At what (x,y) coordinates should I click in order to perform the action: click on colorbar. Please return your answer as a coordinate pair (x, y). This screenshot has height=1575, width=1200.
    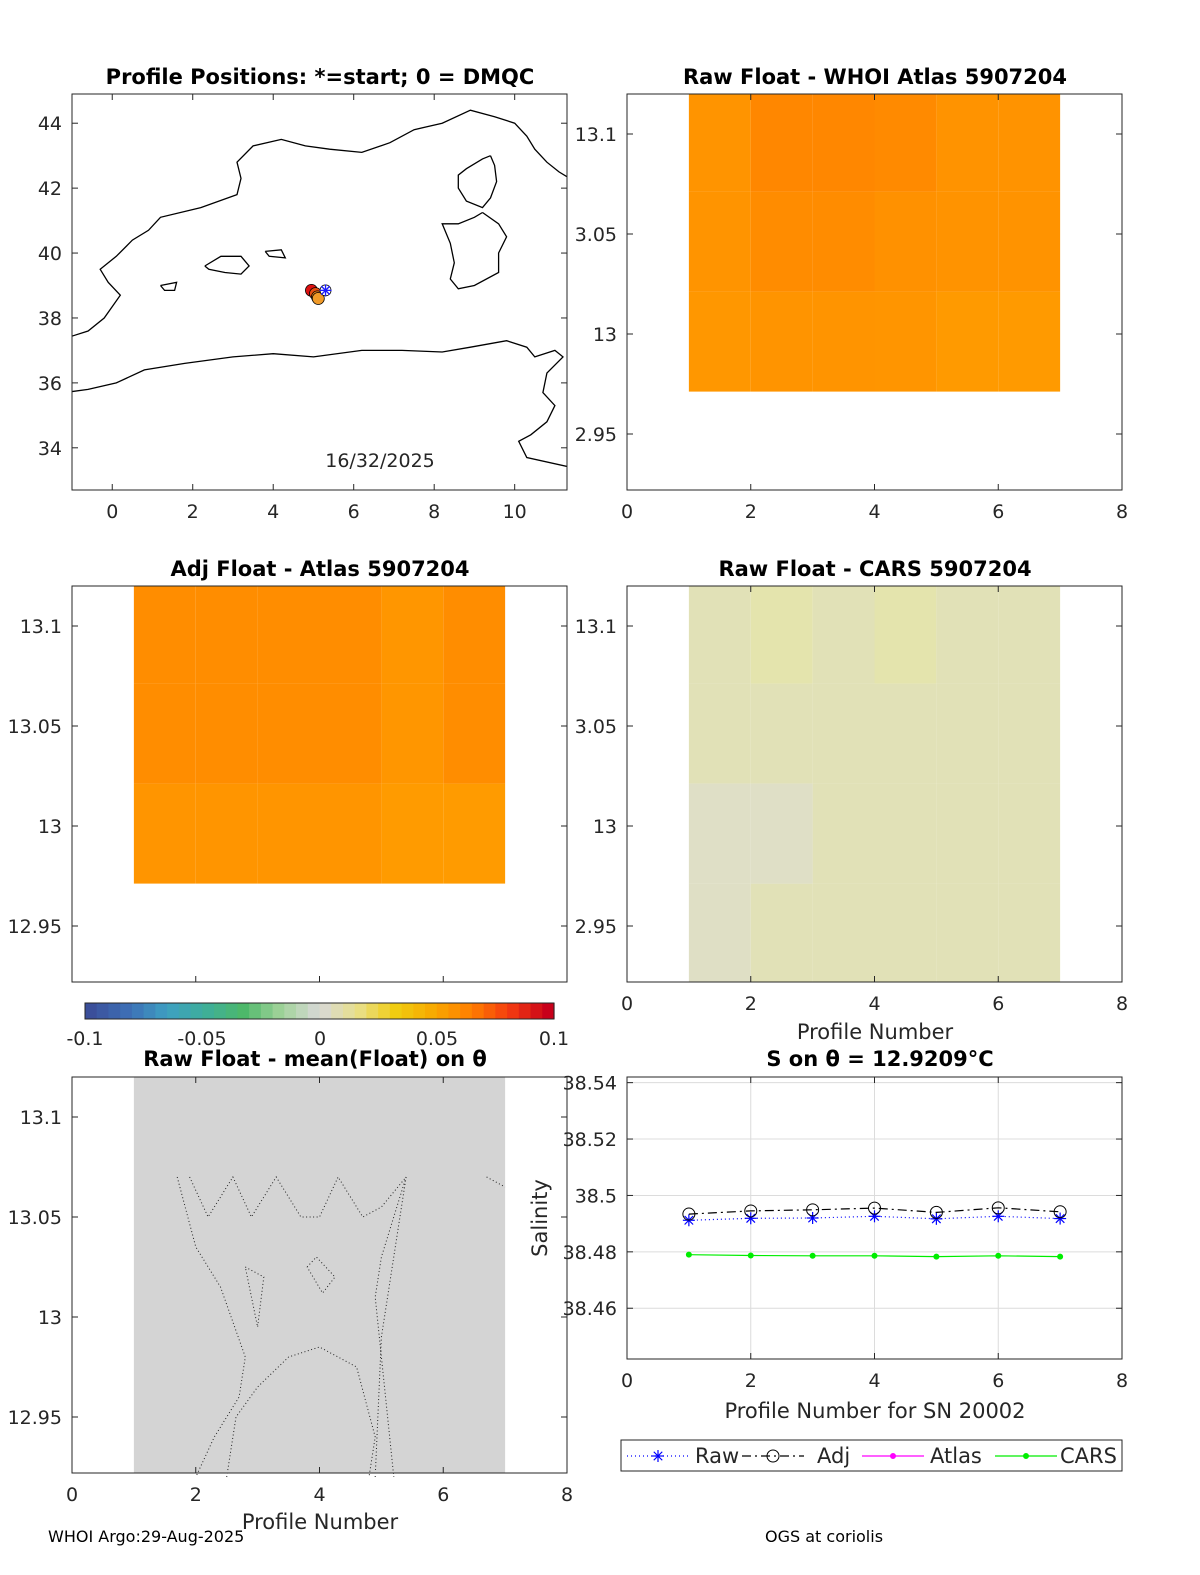
    Looking at the image, I should click on (319, 1011).